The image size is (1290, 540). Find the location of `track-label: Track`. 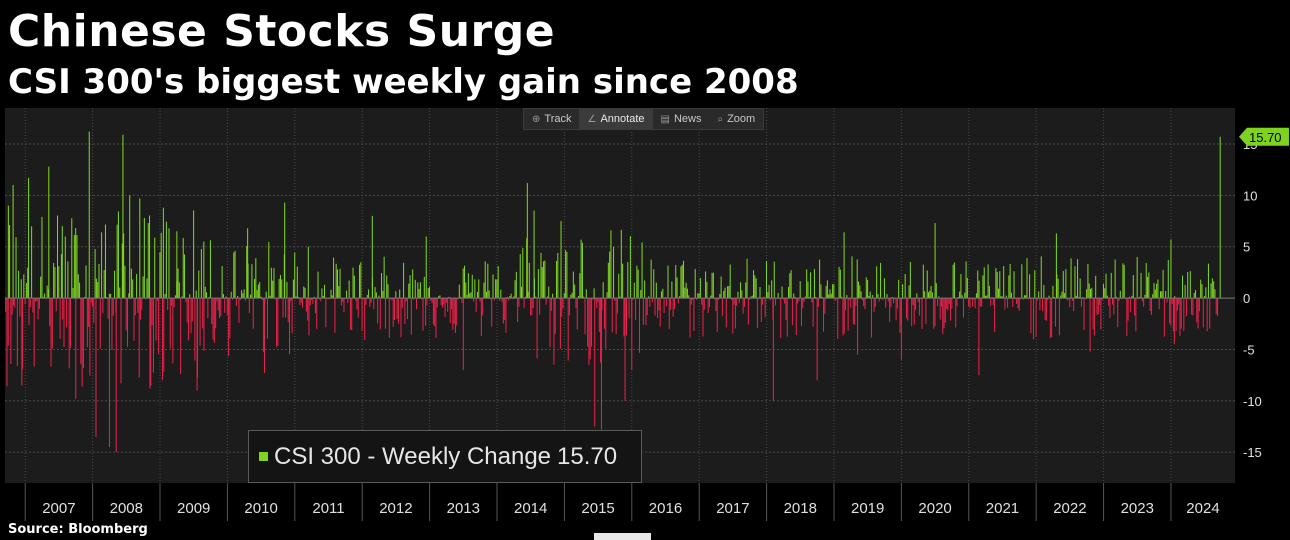

track-label: Track is located at coordinates (558, 119).